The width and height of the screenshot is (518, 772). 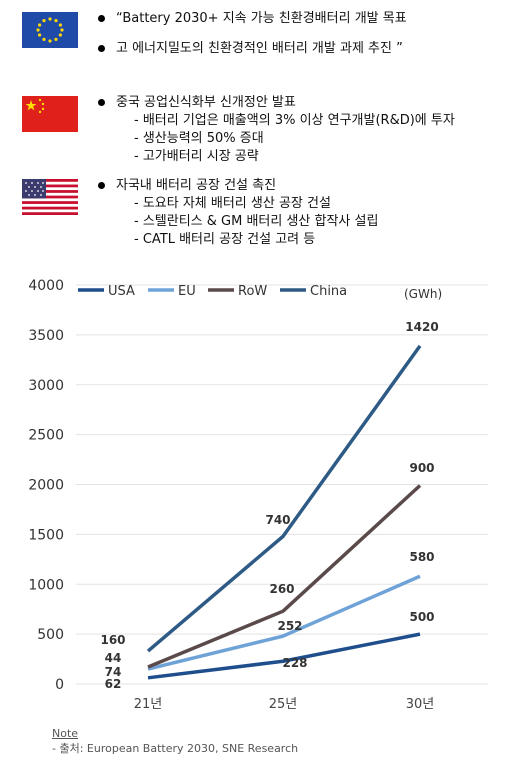 I want to click on data-label-eu-2: 580, so click(x=421, y=557).